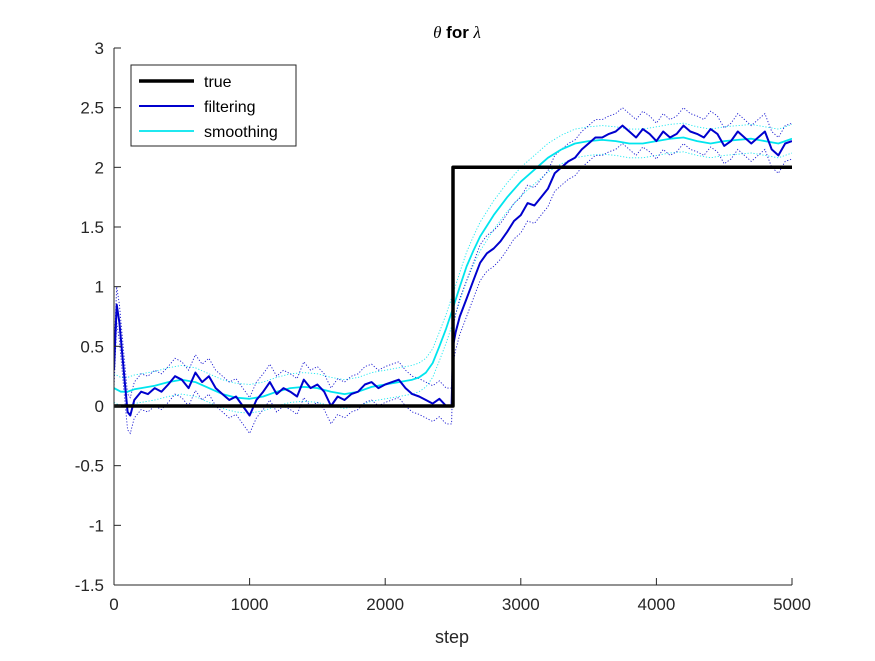 Image resolution: width=875 pixels, height=661 pixels. I want to click on chart-title: θ for λ, so click(457, 32).